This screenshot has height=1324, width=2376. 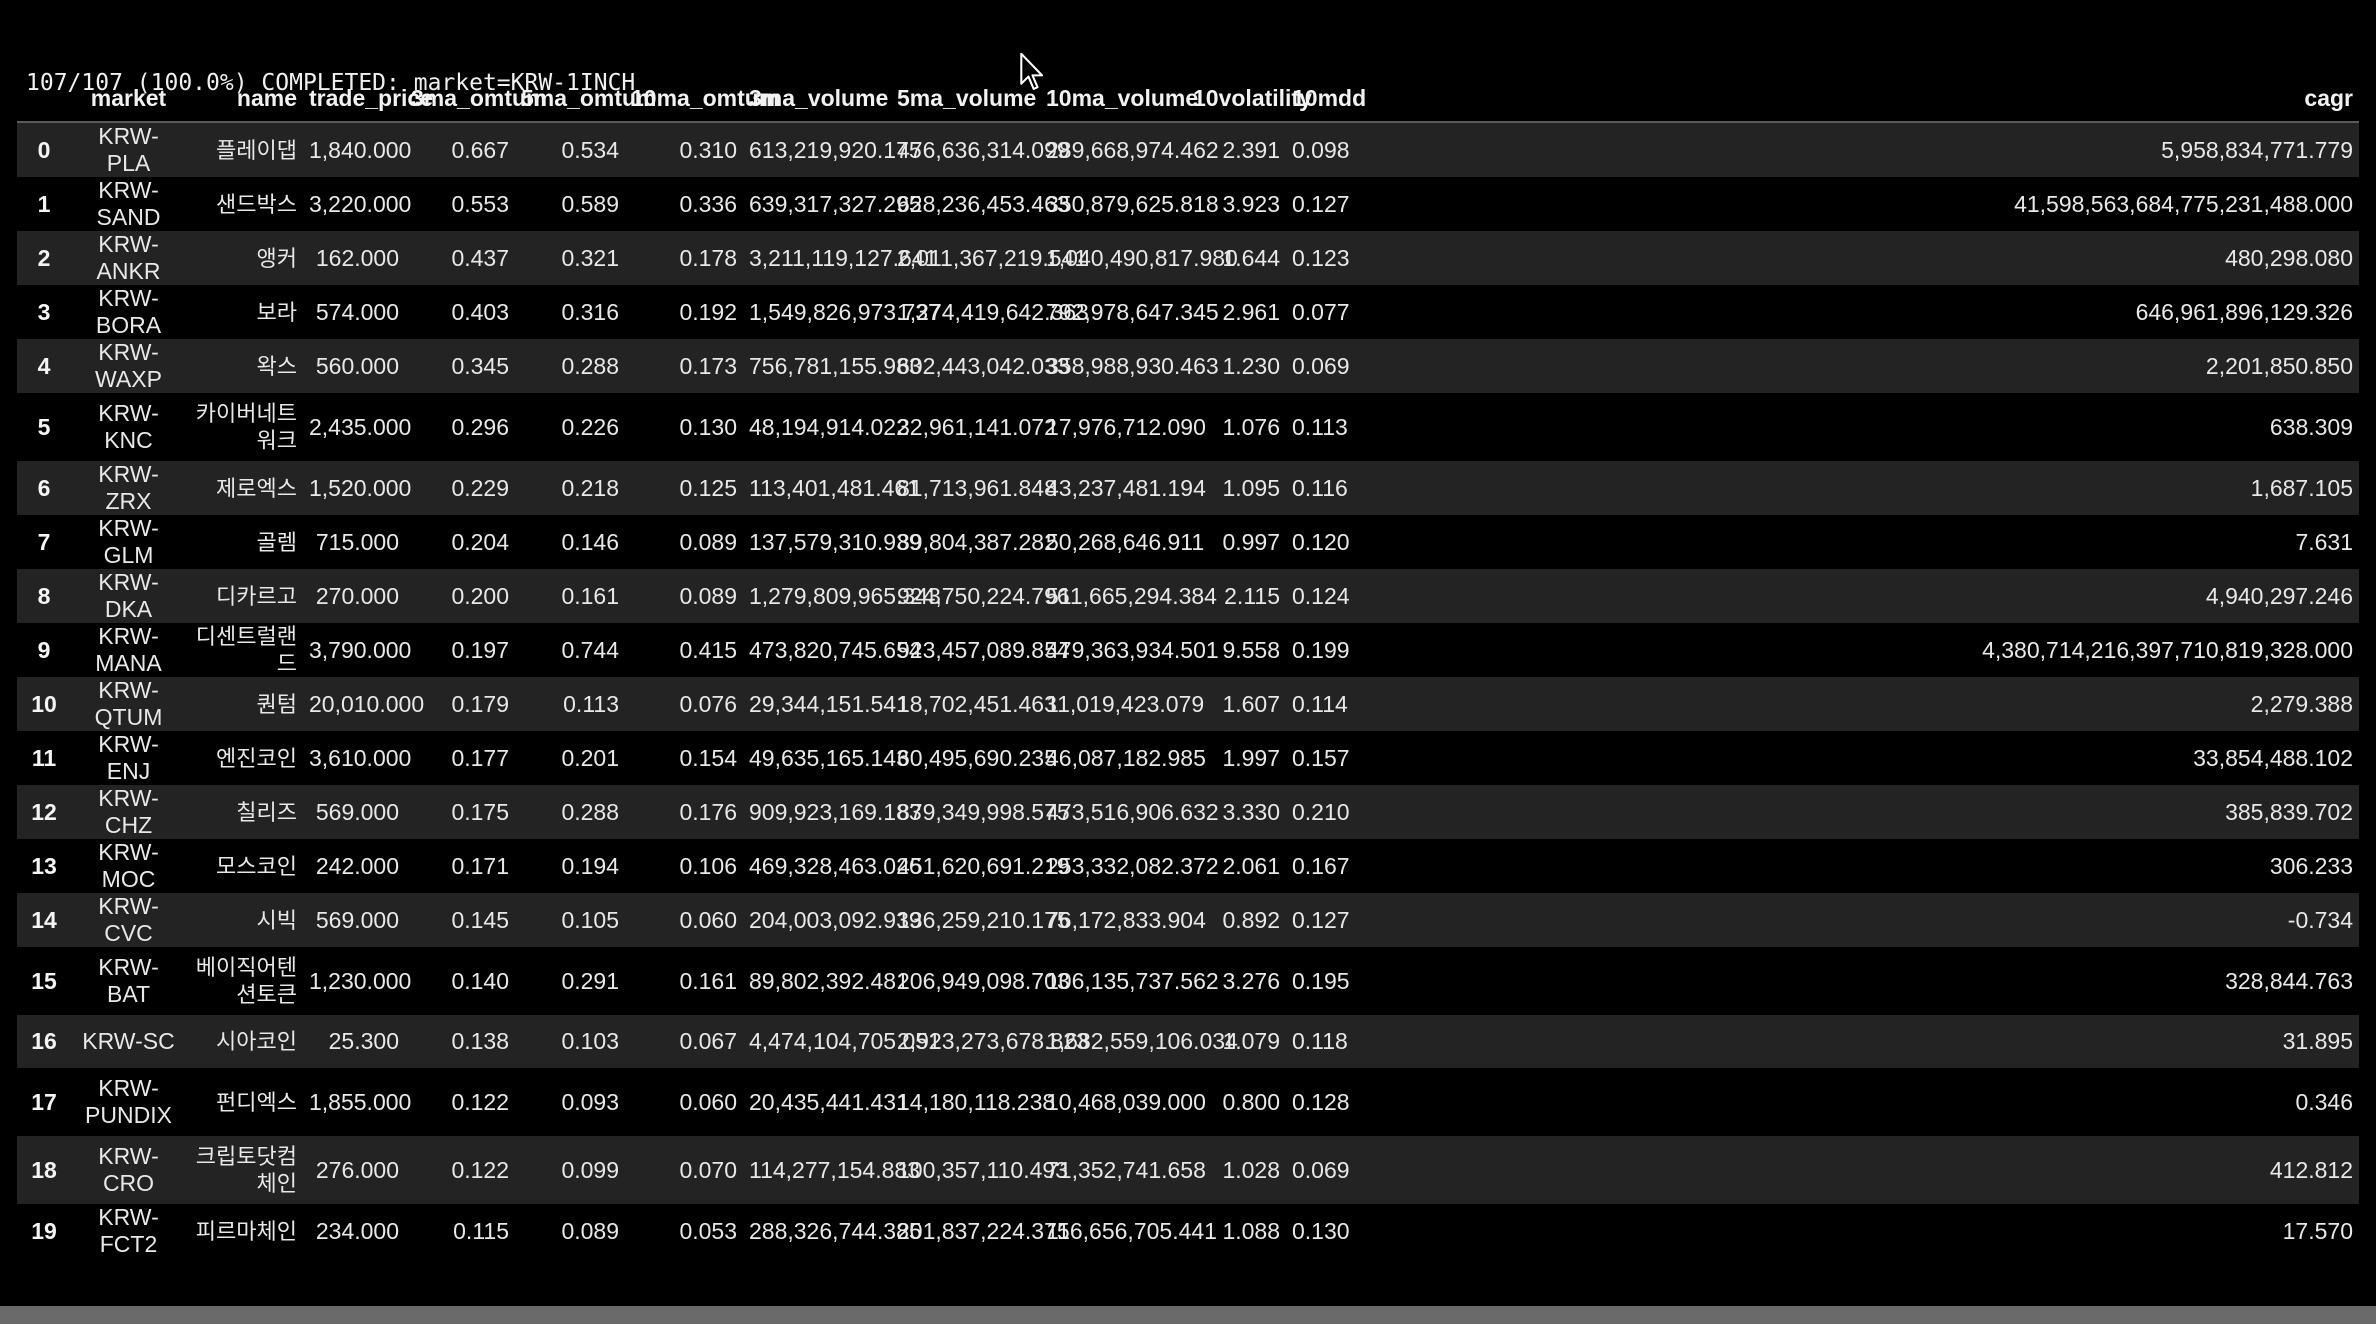 What do you see at coordinates (44, 865) in the screenshot?
I see `cell-index: 13` at bounding box center [44, 865].